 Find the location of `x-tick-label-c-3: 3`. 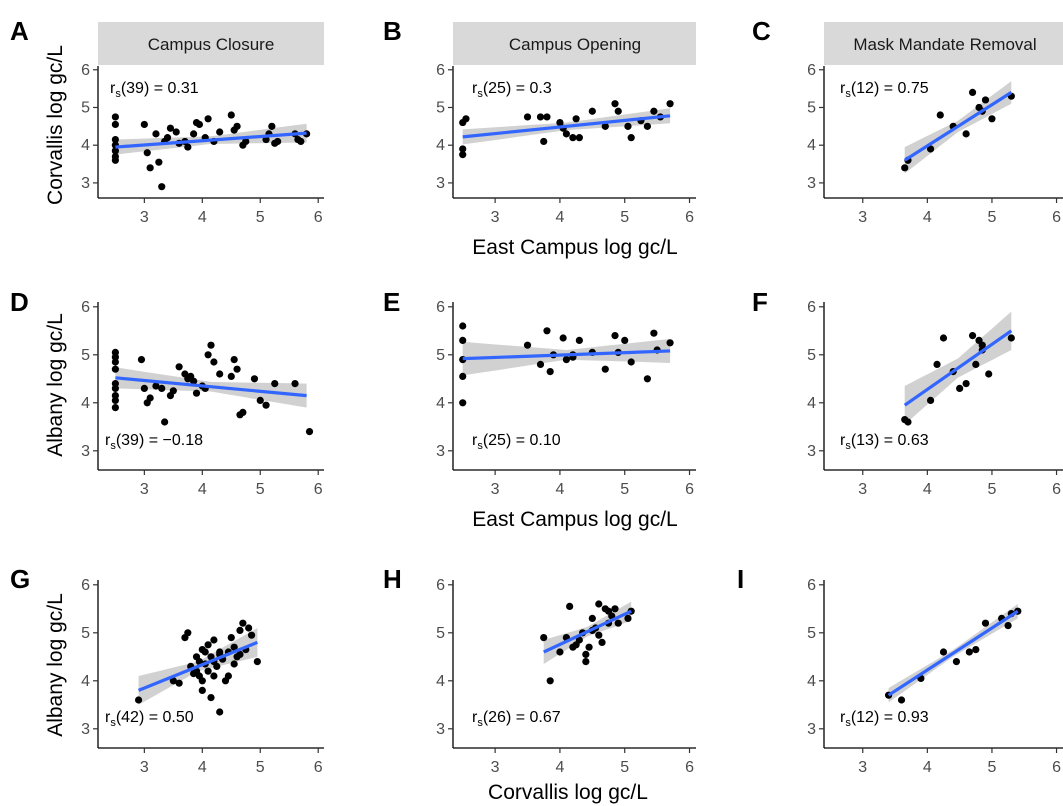

x-tick-label-c-3: 3 is located at coordinates (862, 217).